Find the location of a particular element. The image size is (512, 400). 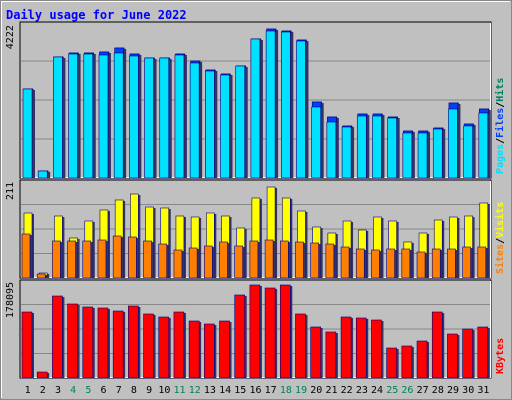

legend-kbytes: KBytes is located at coordinates (500, 356).